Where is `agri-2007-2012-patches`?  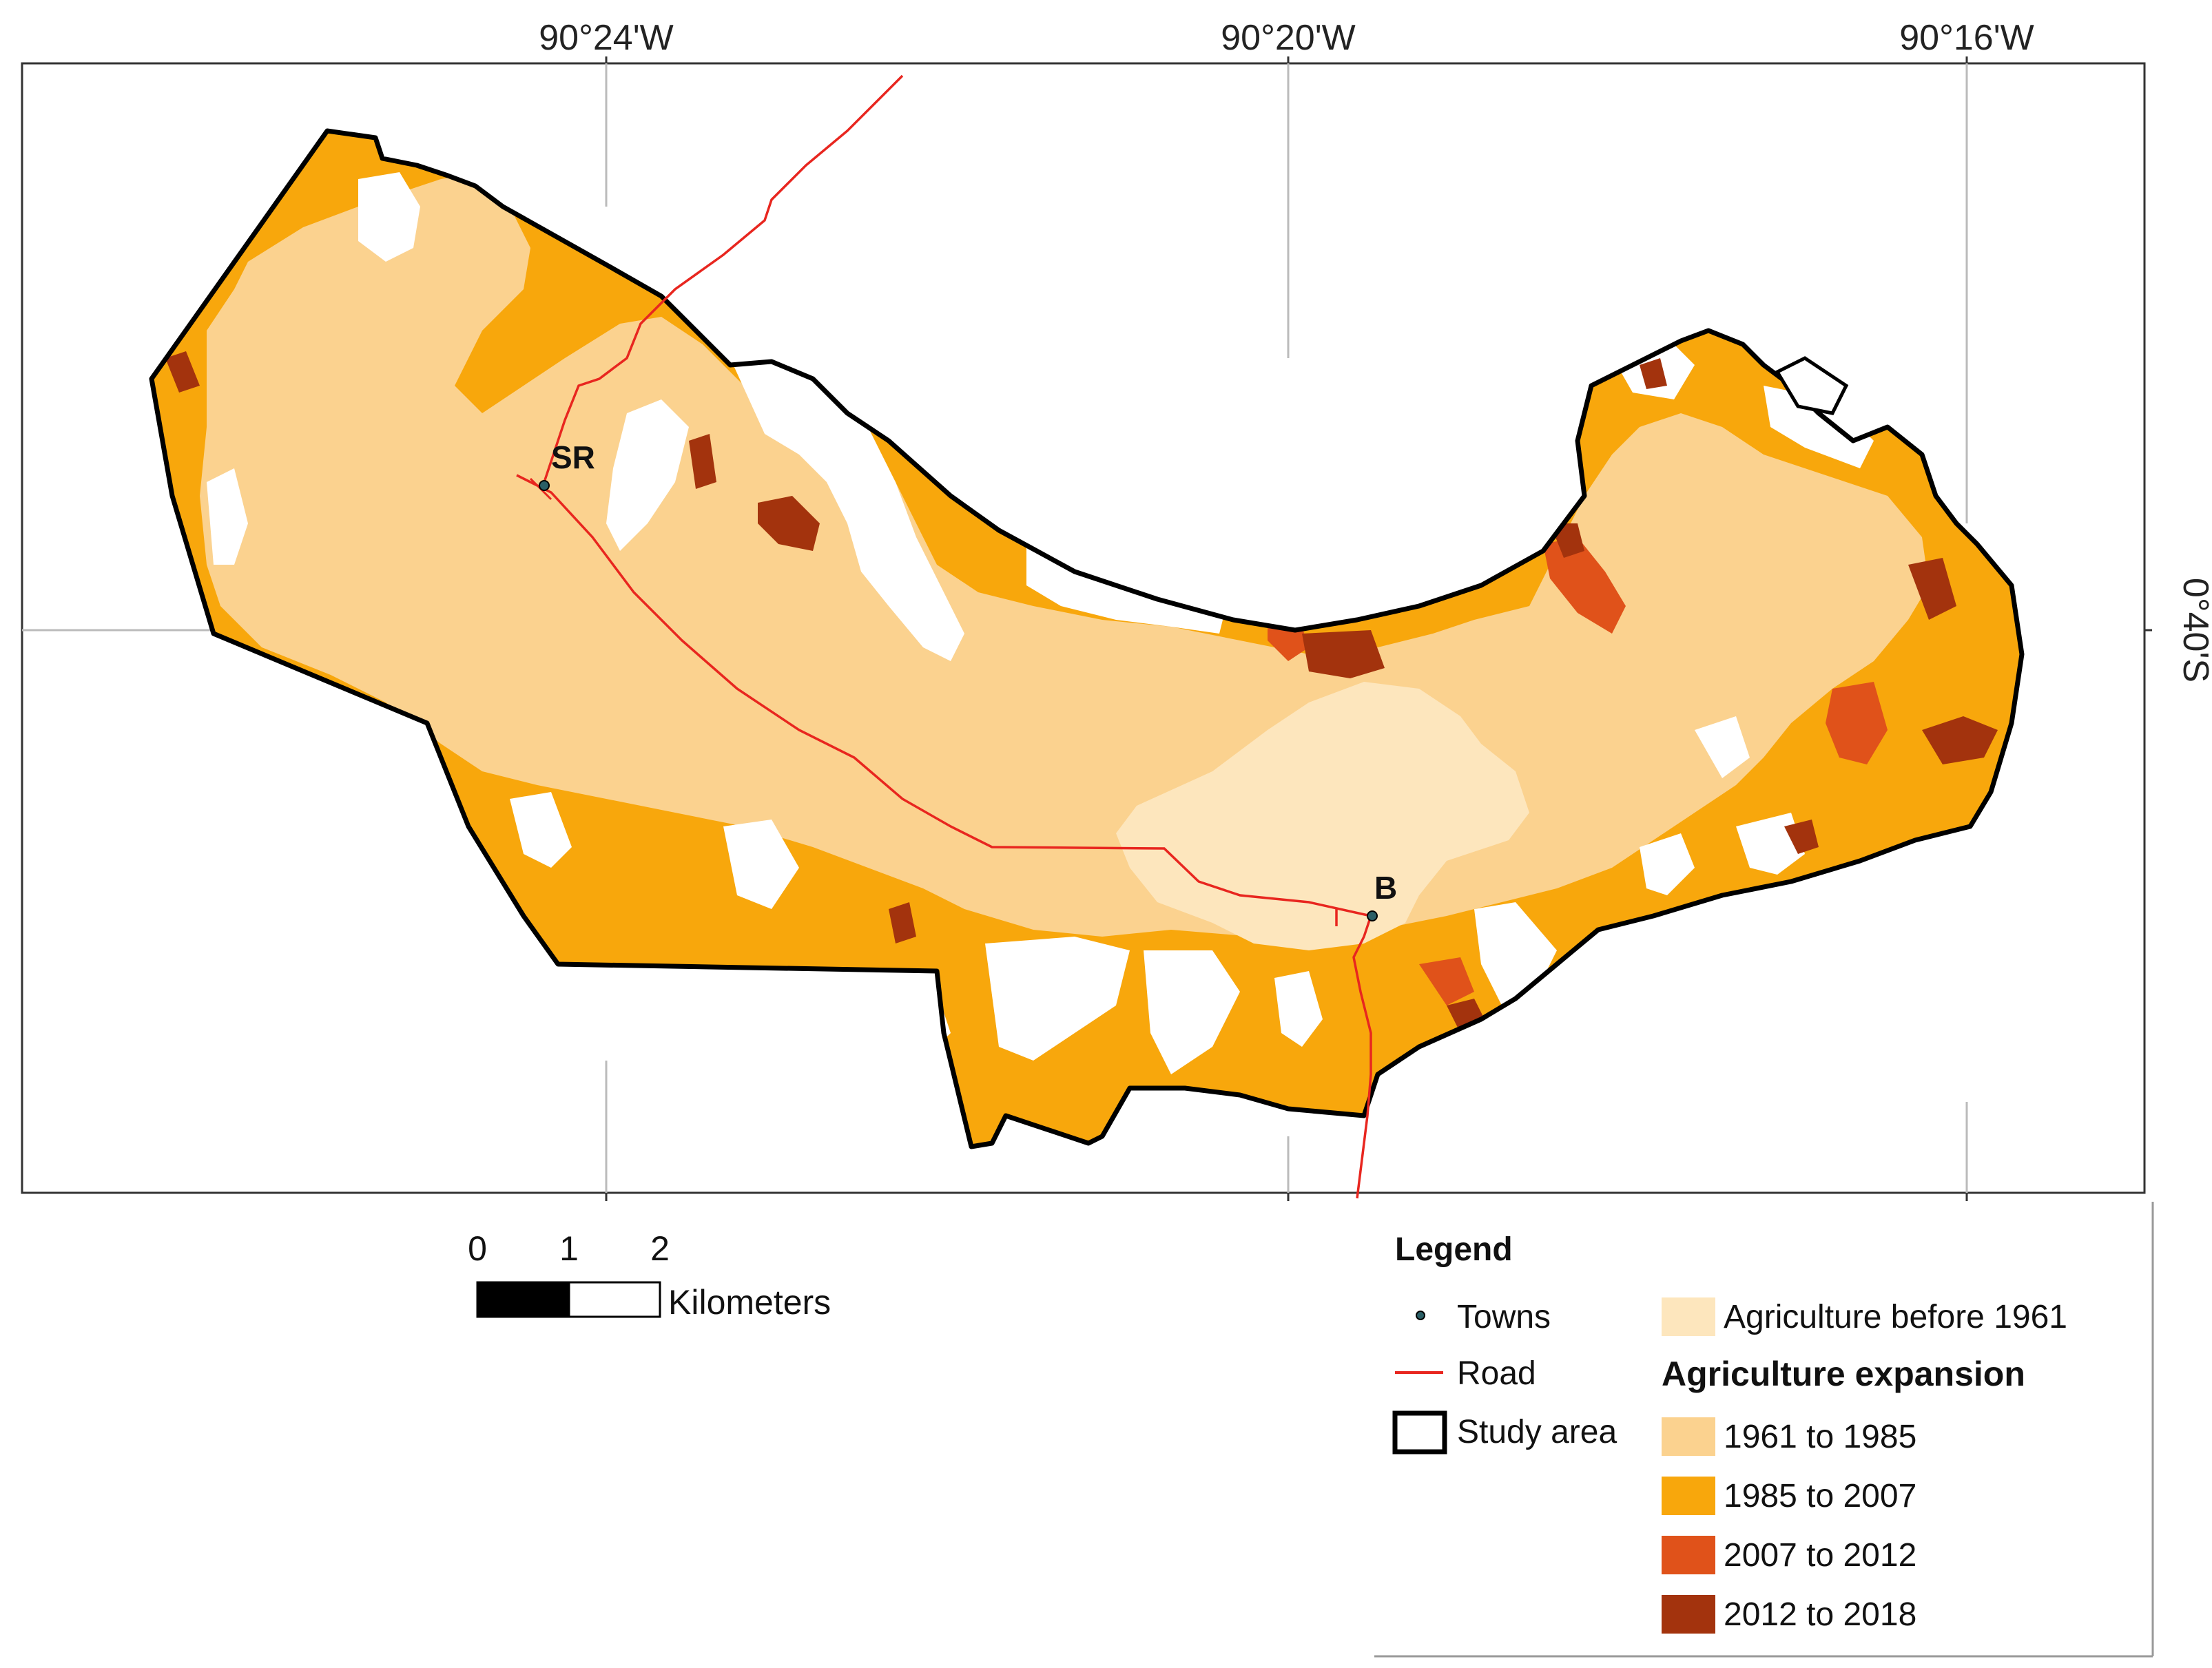 agri-2007-2012-patches is located at coordinates (1578, 771).